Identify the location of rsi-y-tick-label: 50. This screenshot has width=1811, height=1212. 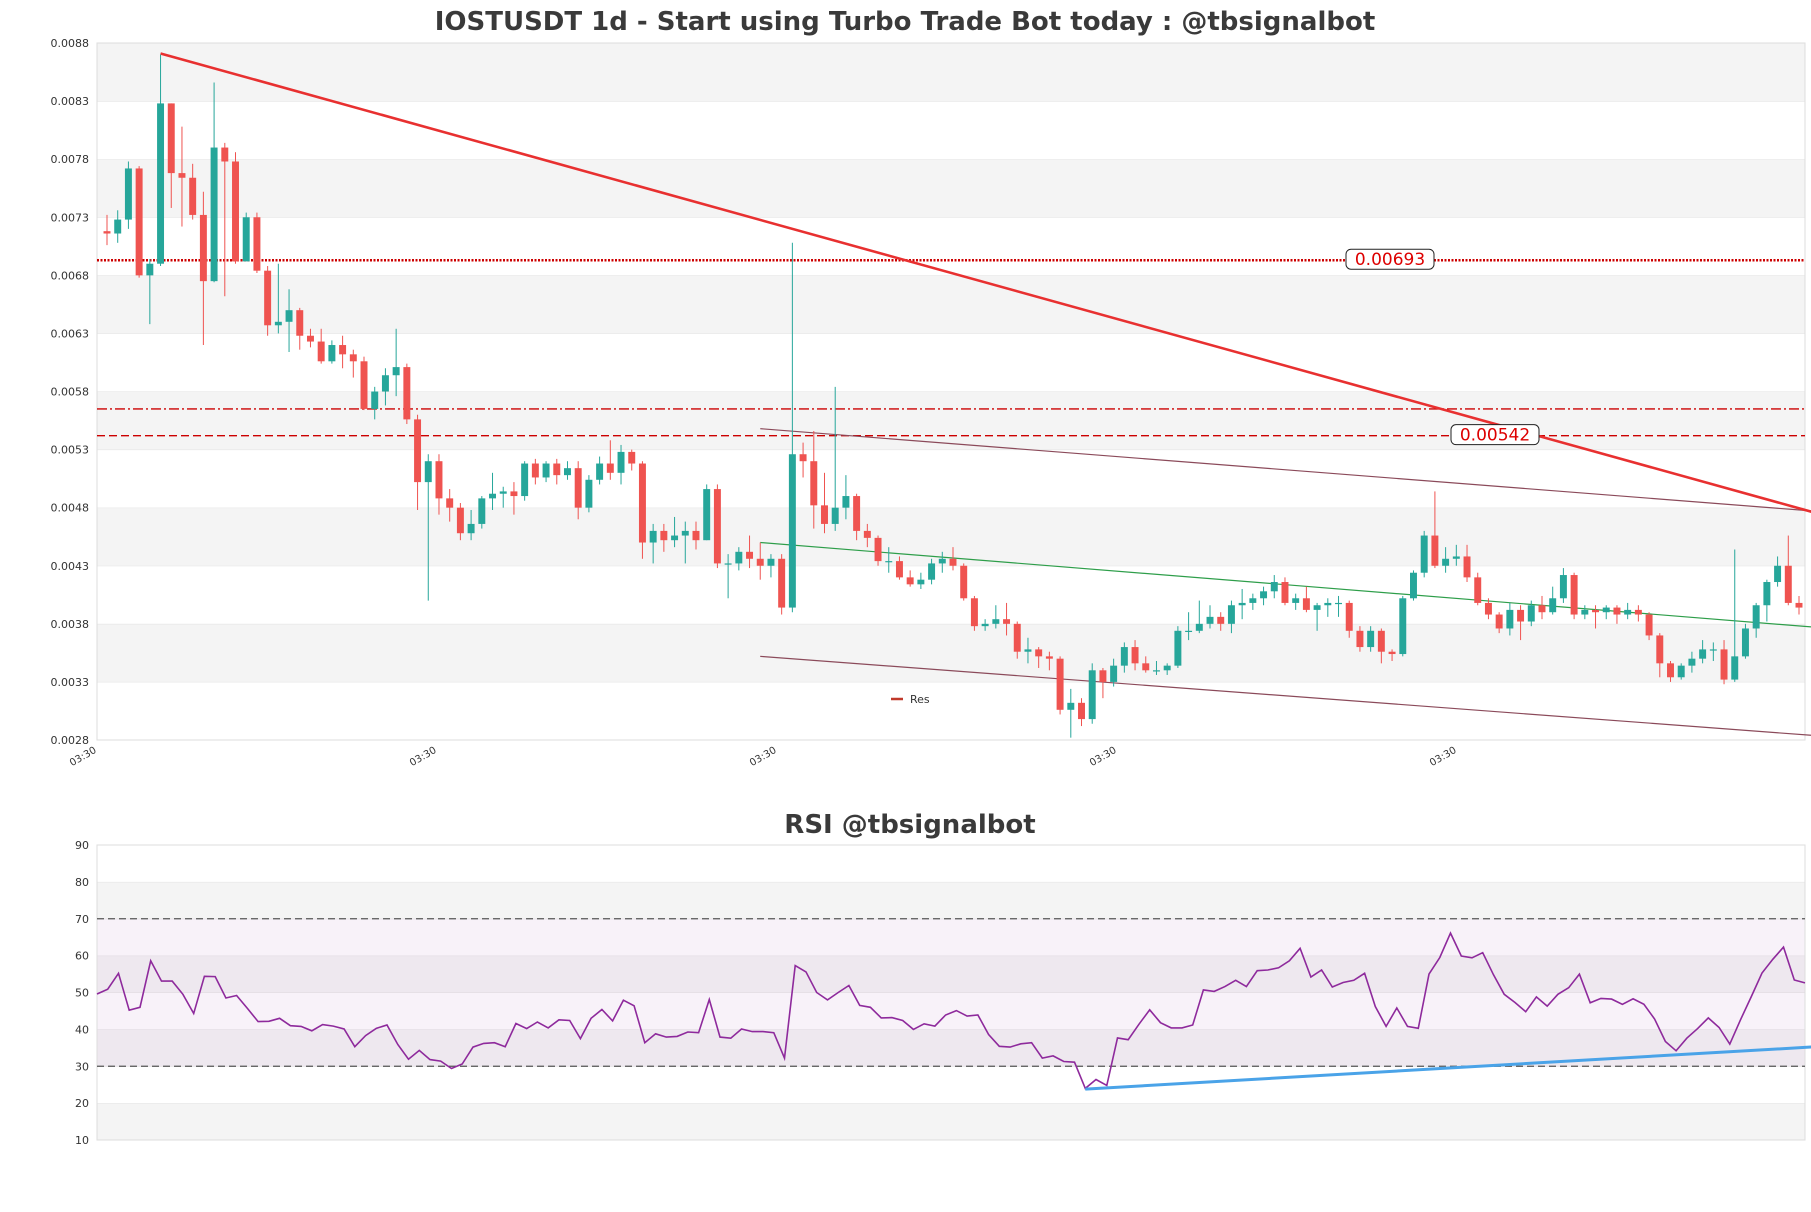
(82, 993).